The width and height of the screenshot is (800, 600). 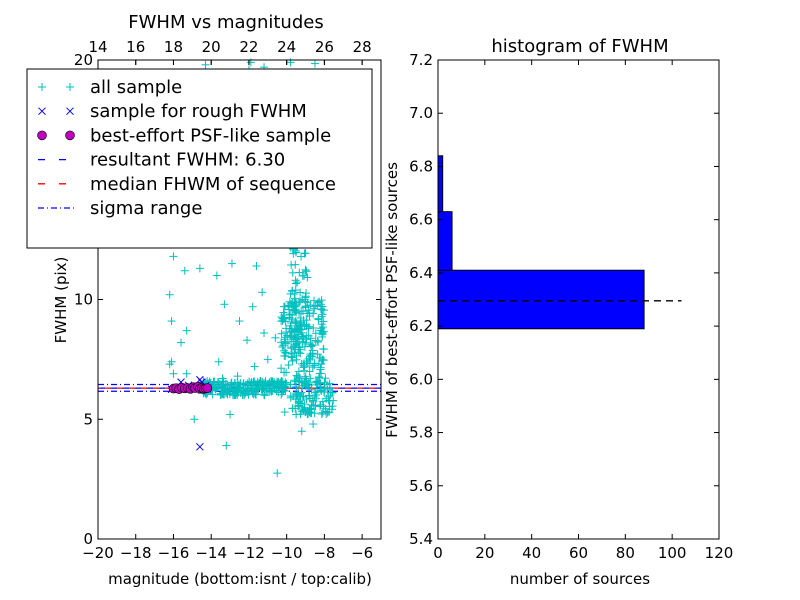 What do you see at coordinates (97, 47) in the screenshot?
I see `top-tick-label-0: 14` at bounding box center [97, 47].